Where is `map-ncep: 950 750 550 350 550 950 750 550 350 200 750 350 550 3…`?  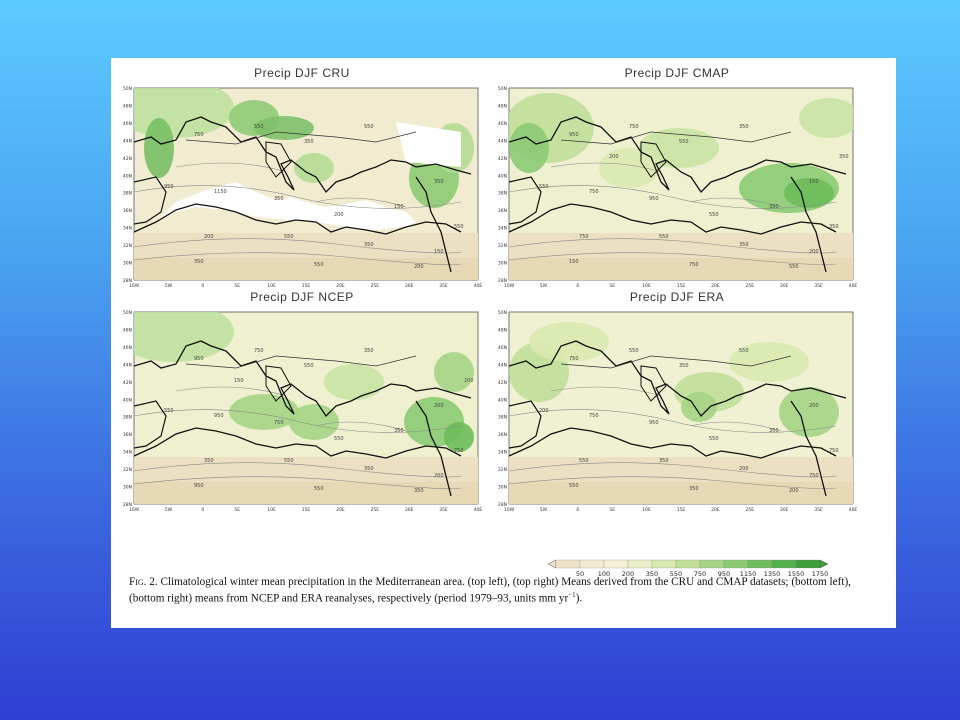 map-ncep: 950 750 550 350 550 950 750 550 350 200 750 350 550 3… is located at coordinates (303, 411).